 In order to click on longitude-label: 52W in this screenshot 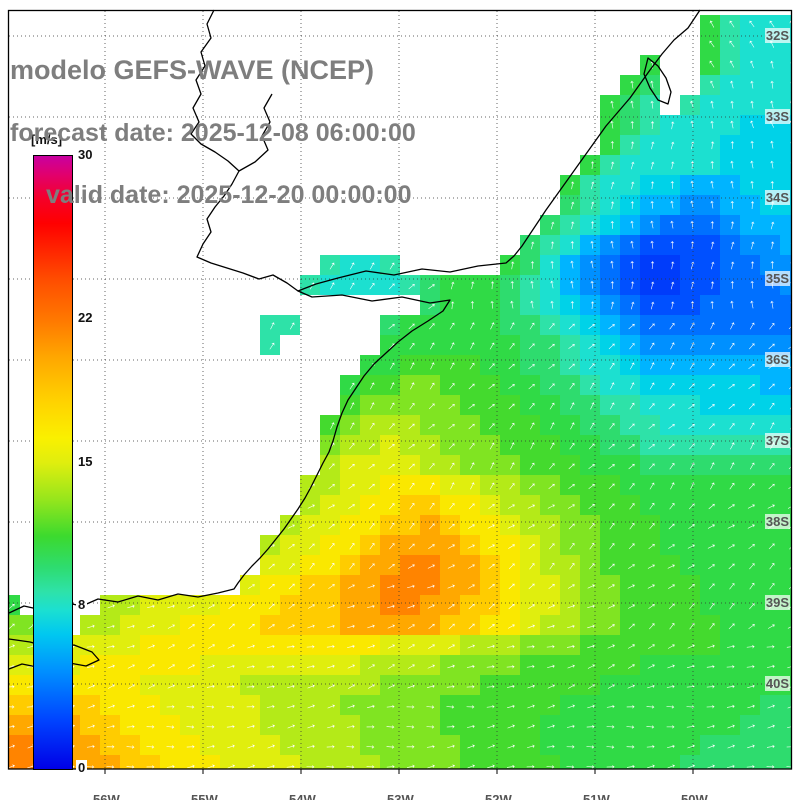, I will do `click(498, 796)`.